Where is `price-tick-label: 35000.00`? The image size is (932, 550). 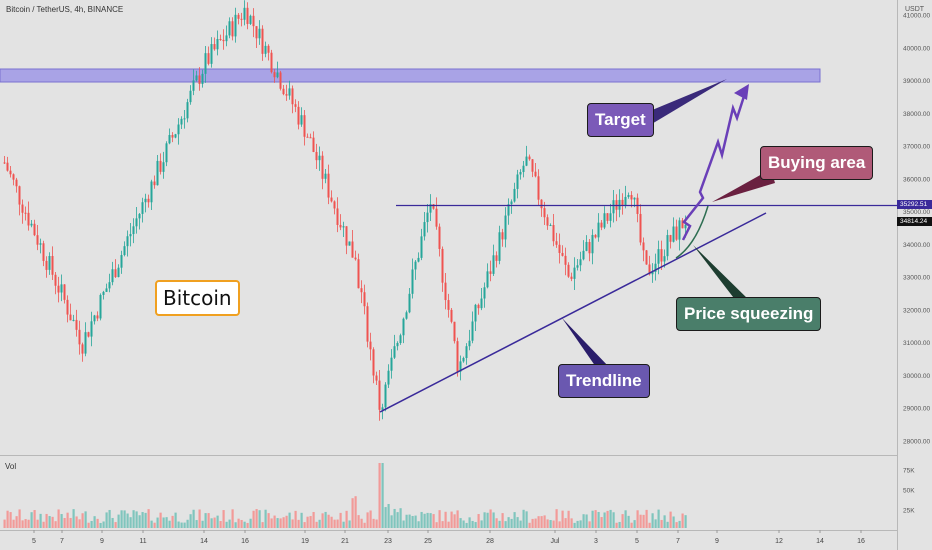 price-tick-label: 35000.00 is located at coordinates (916, 212).